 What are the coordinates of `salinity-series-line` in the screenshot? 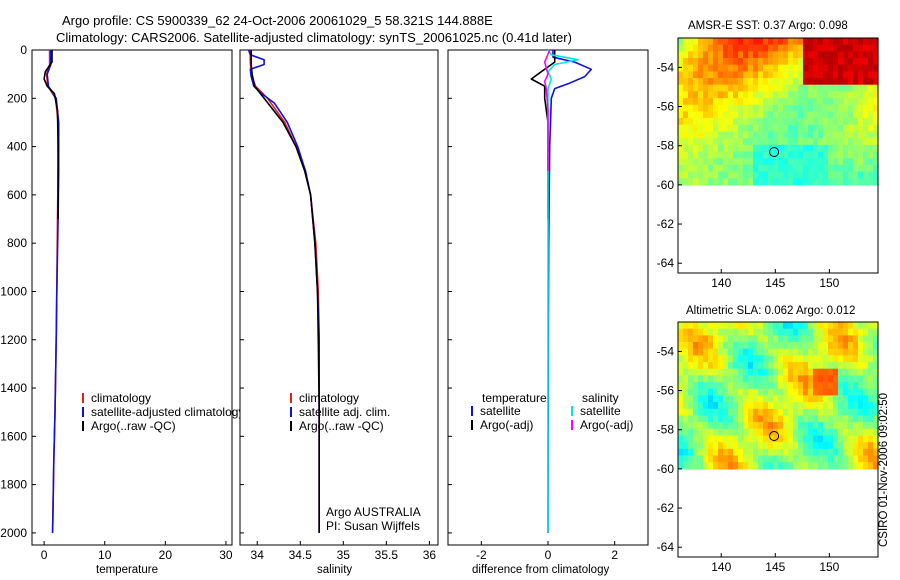 It's located at (285, 291).